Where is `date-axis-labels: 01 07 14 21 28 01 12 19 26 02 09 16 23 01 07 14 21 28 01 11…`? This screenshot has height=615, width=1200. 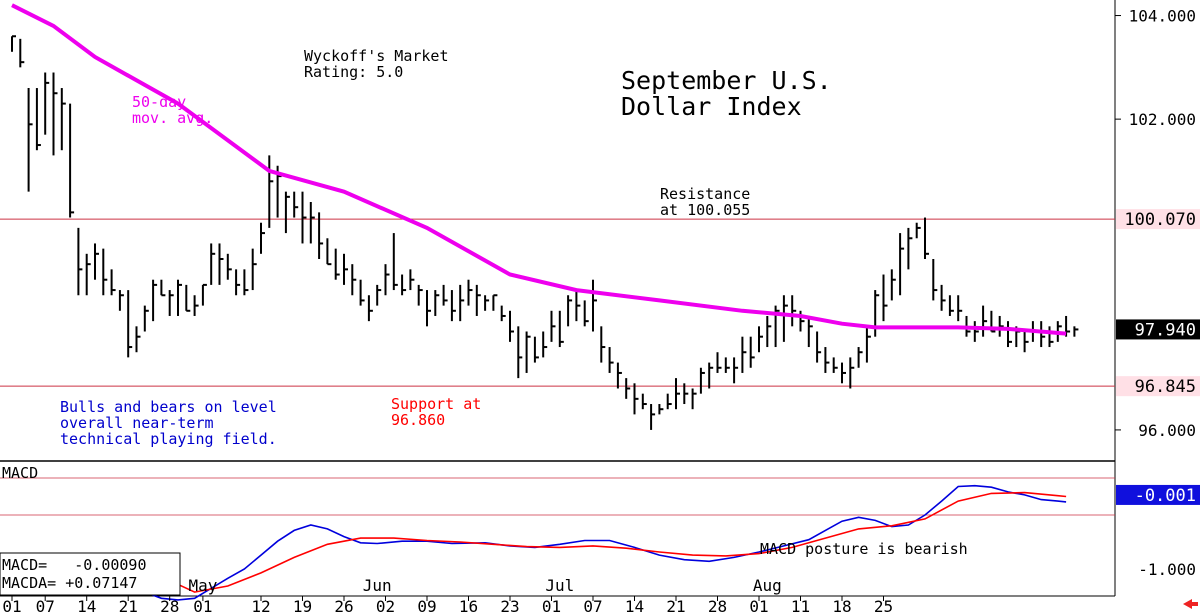
date-axis-labels: 01 07 14 21 28 01 12 19 26 02 09 16 23 01 07 14 21 28 01 11… is located at coordinates (447, 605).